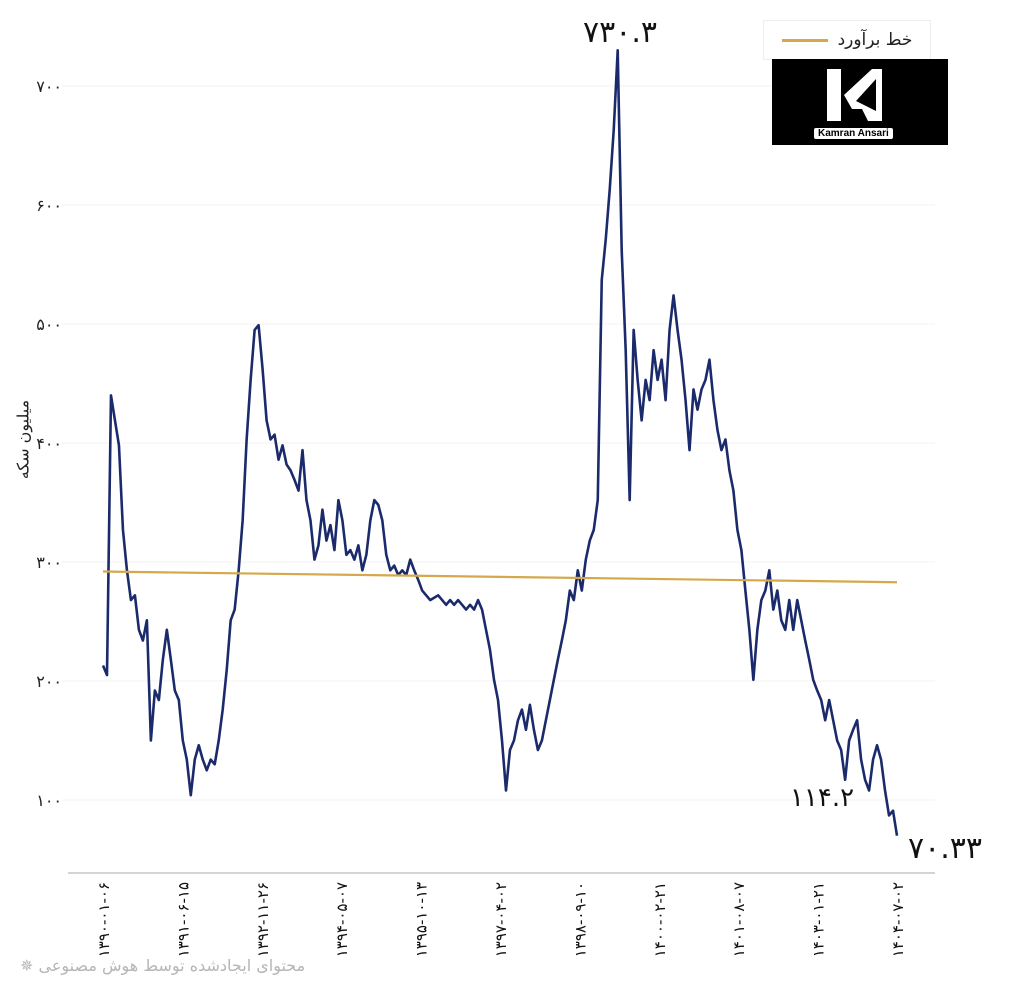  I want to click on y-tick-label: ۷۰۰, so click(49, 86).